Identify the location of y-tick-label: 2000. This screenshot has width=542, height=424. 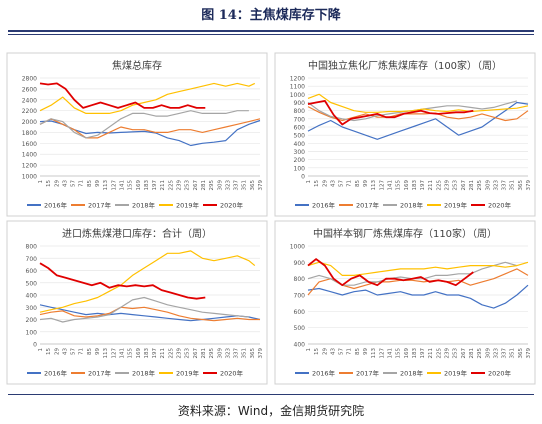
(29, 122).